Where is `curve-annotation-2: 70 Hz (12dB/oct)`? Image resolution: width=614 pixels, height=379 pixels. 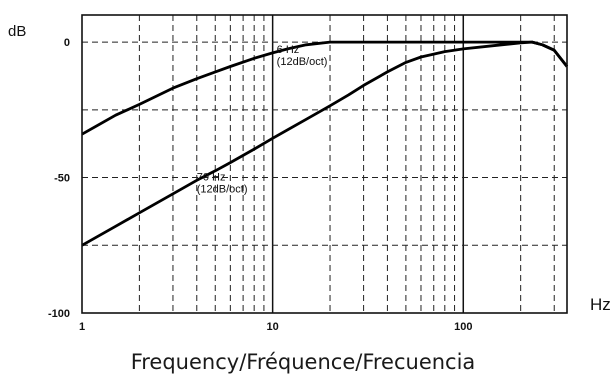 curve-annotation-2: 70 Hz (12dB/oct) is located at coordinates (222, 183).